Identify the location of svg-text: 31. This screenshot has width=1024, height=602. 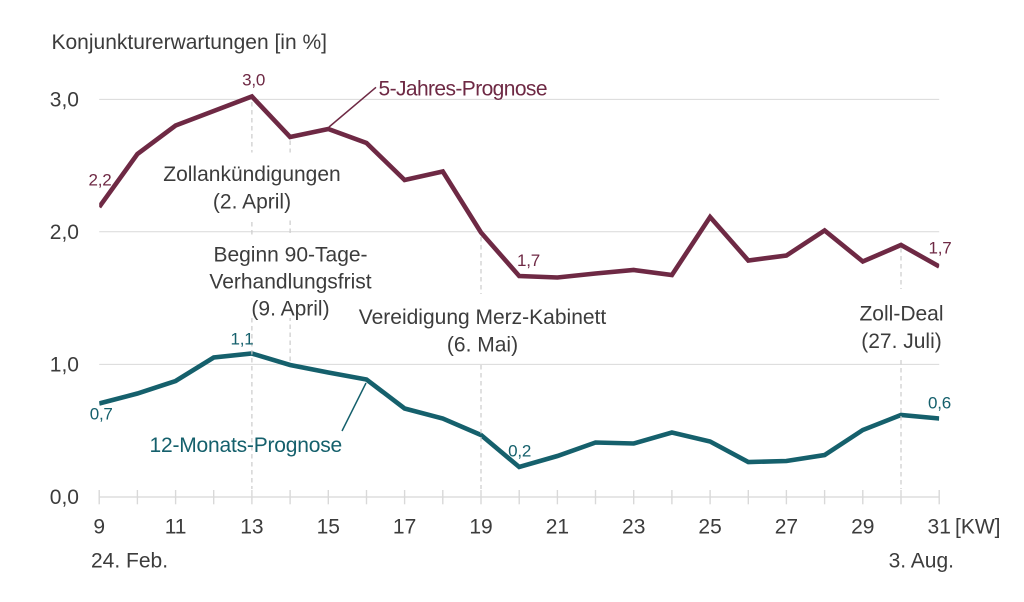
(939, 527).